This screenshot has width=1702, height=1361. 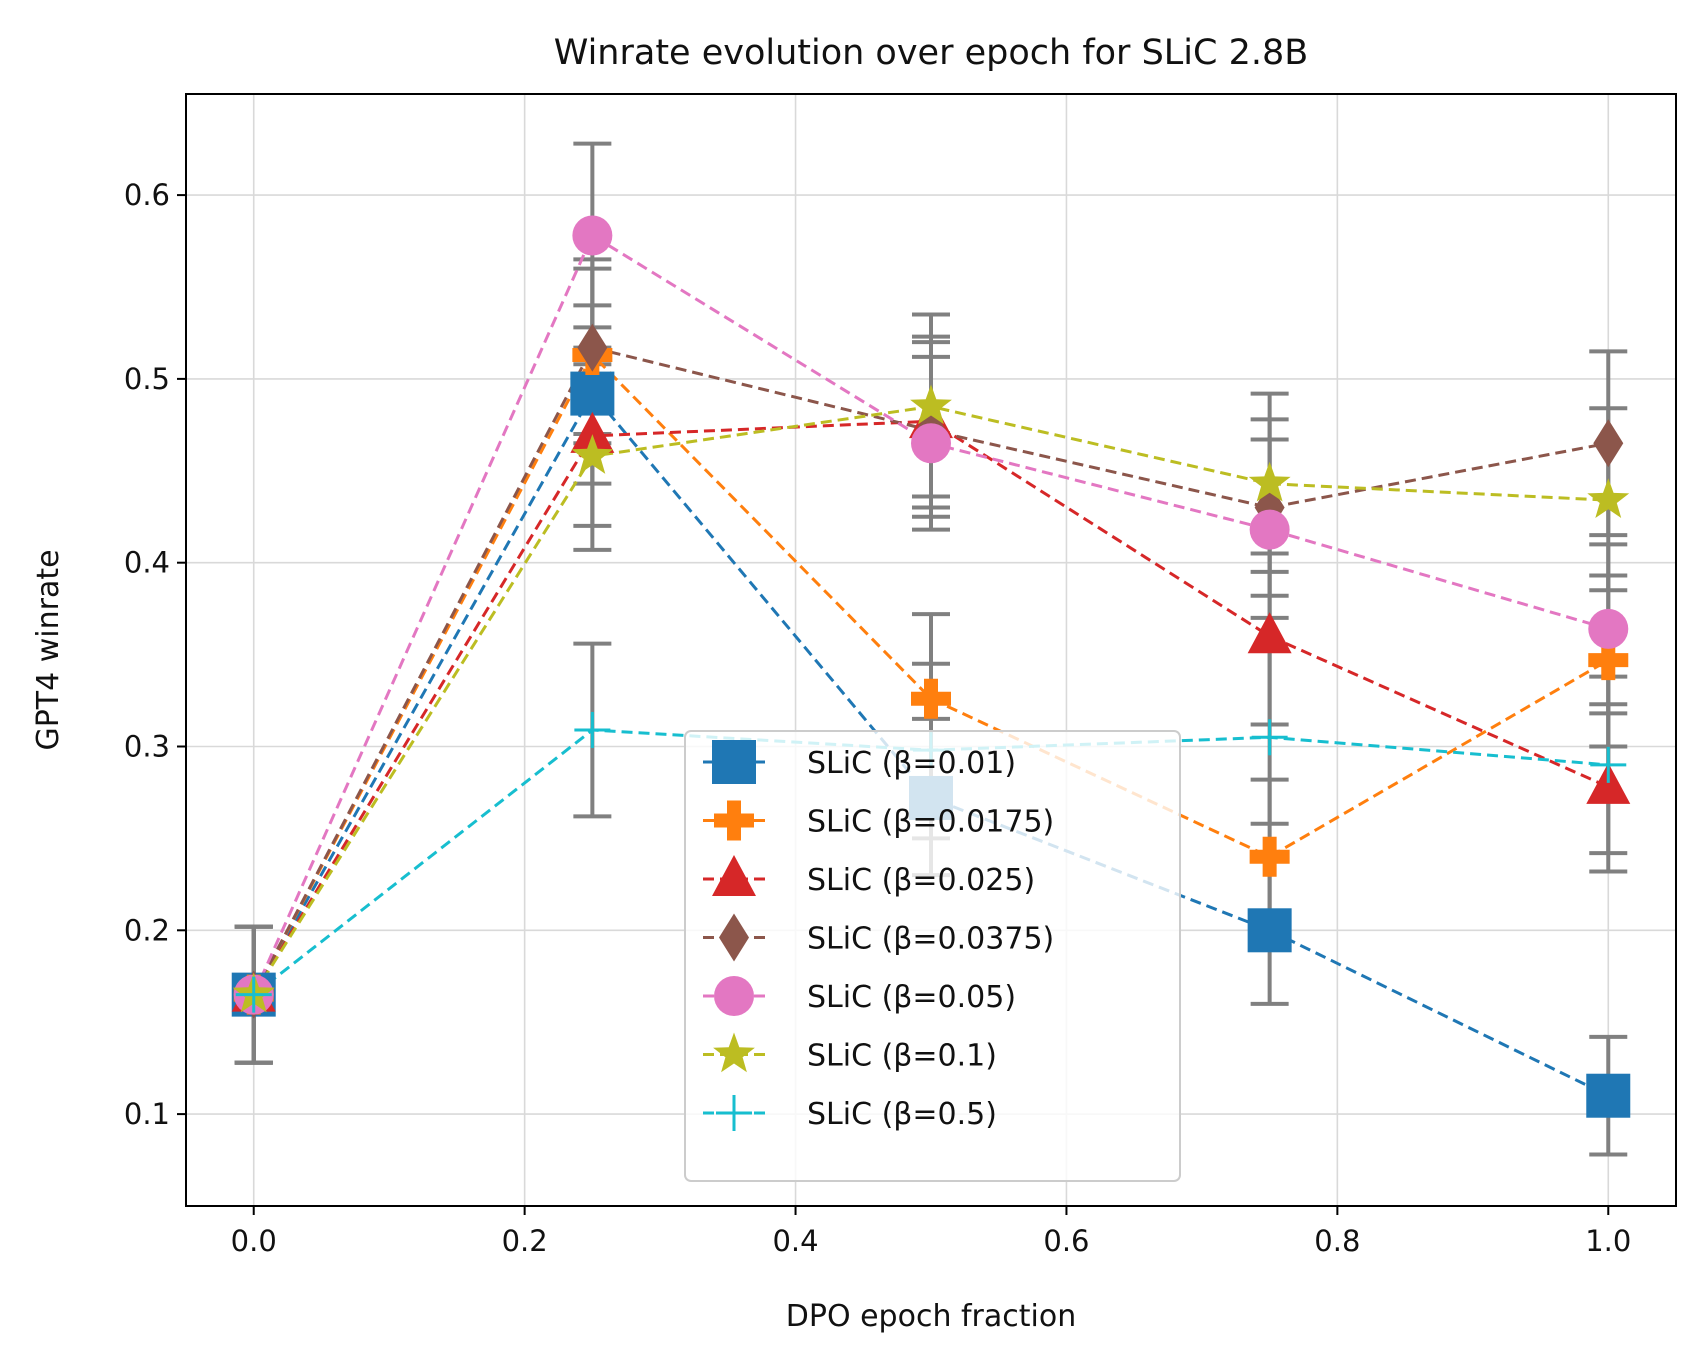 I want to click on legend-entry-2: SLiC (β=0.0175), so click(x=878, y=820).